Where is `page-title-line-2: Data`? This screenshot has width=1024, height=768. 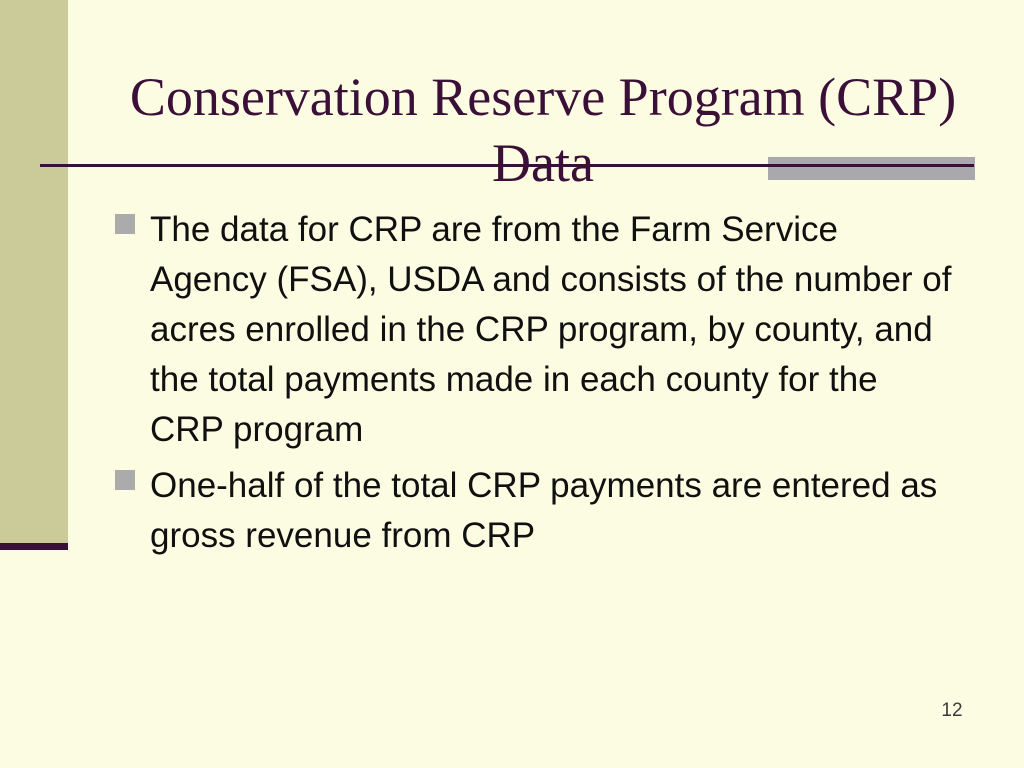
page-title-line-2: Data is located at coordinates (543, 163).